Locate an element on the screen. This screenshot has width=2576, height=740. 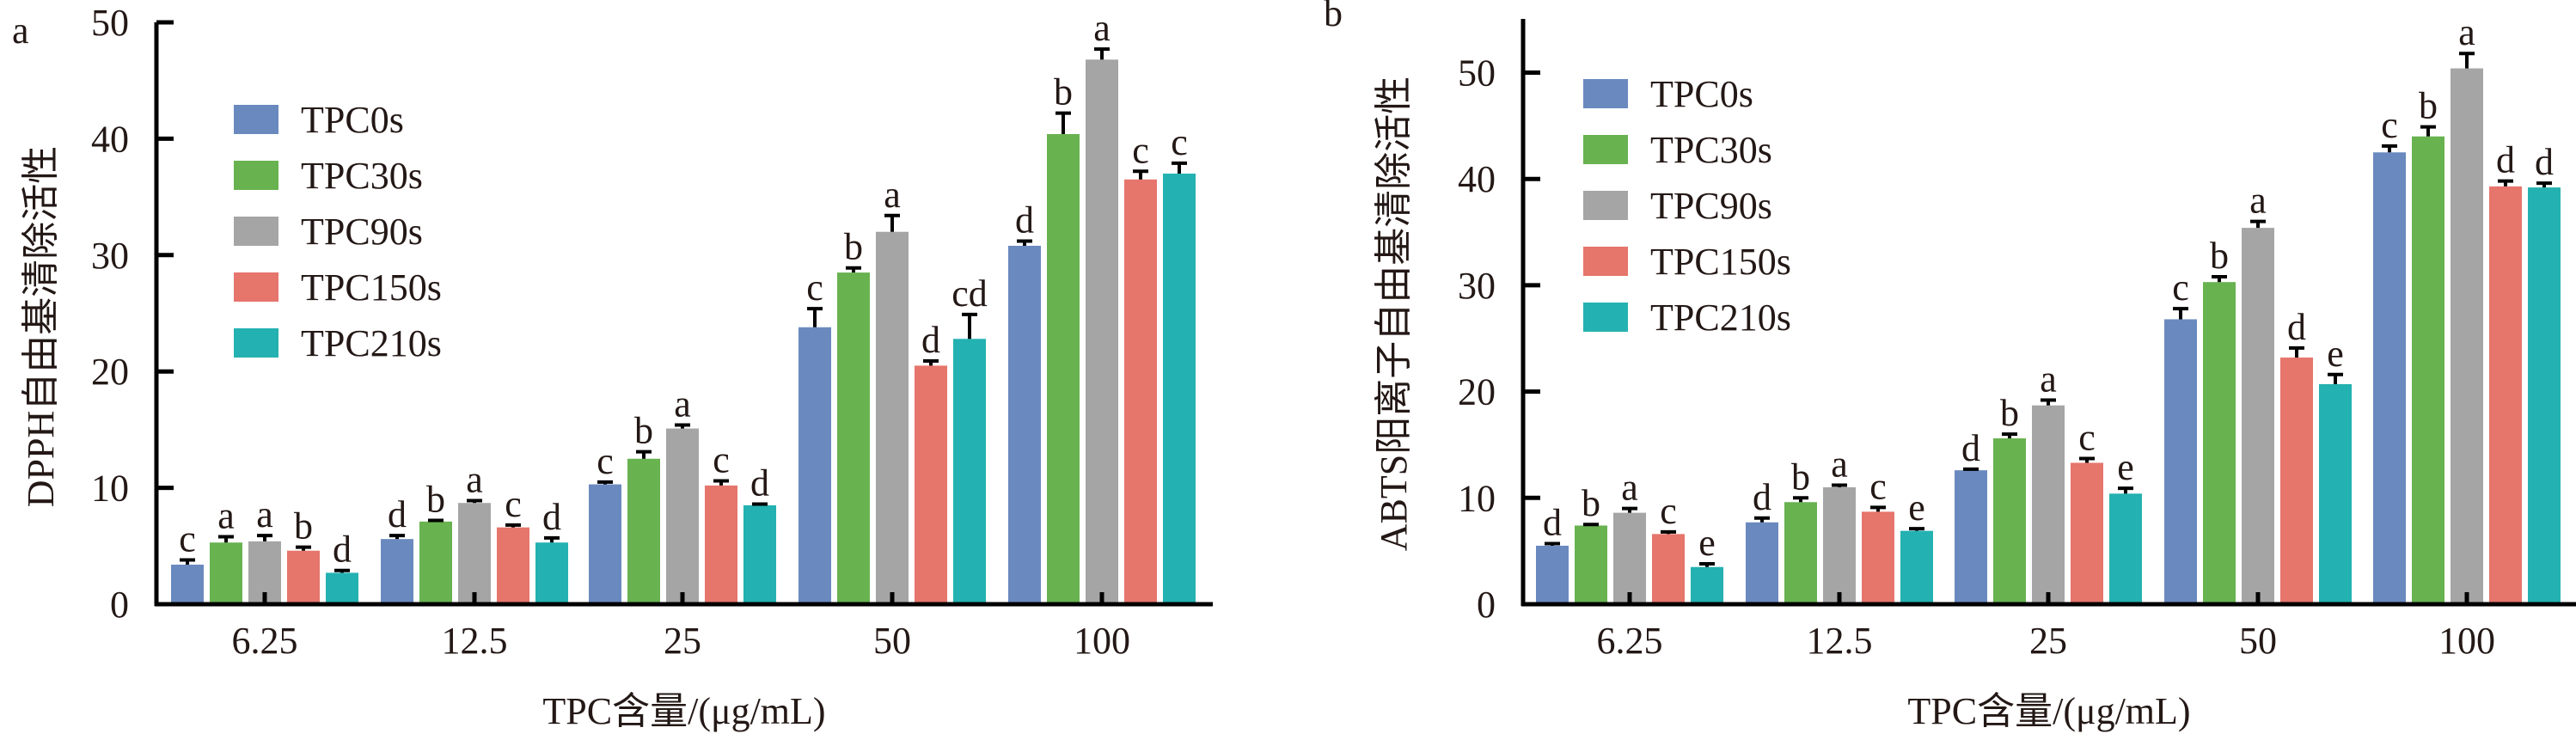
panel-label: b is located at coordinates (1333, 17).